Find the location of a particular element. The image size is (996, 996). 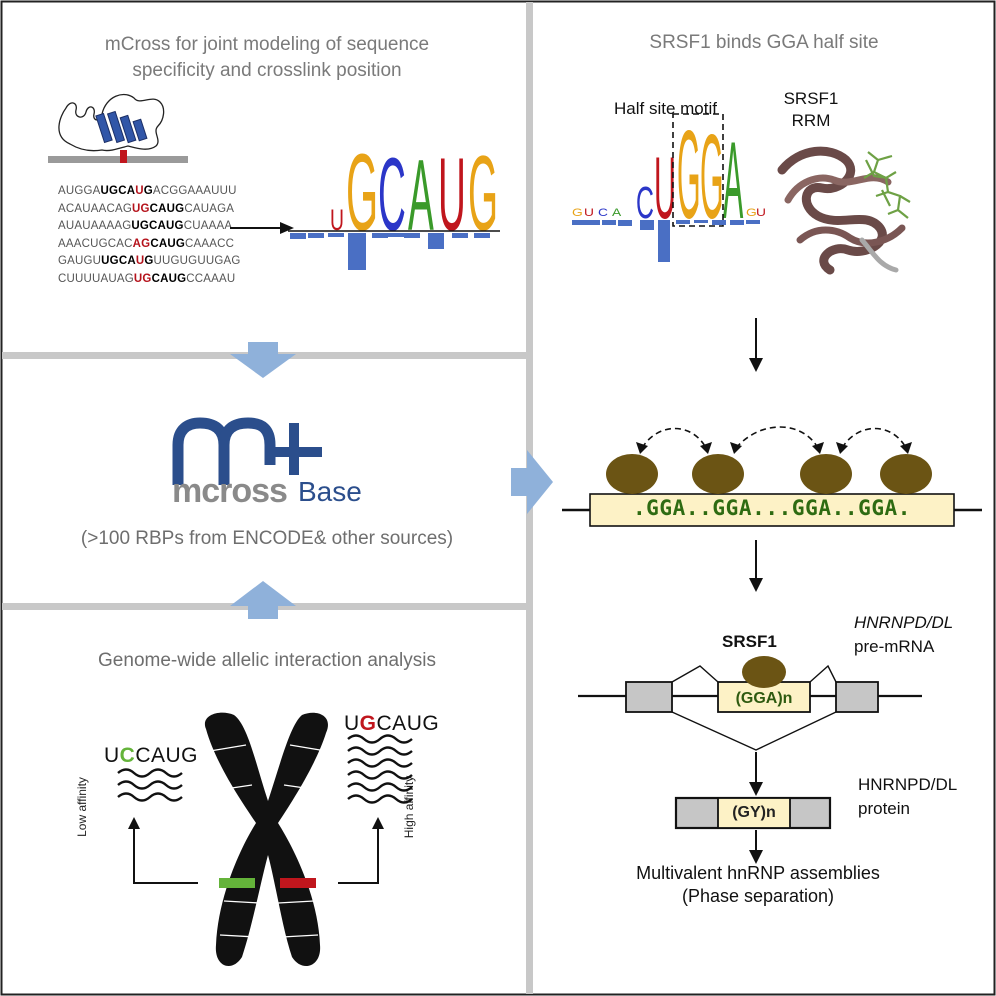

allelic-diagram is located at coordinates (265, 839).